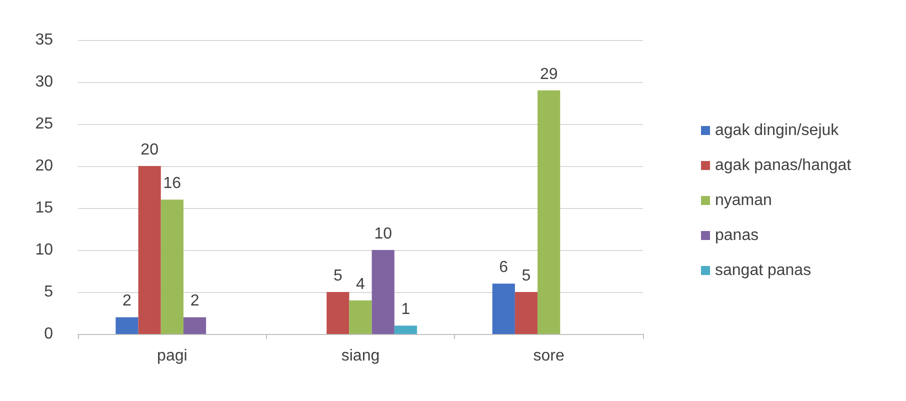 The width and height of the screenshot is (906, 401). What do you see at coordinates (743, 200) in the screenshot?
I see `legend-label: nyaman` at bounding box center [743, 200].